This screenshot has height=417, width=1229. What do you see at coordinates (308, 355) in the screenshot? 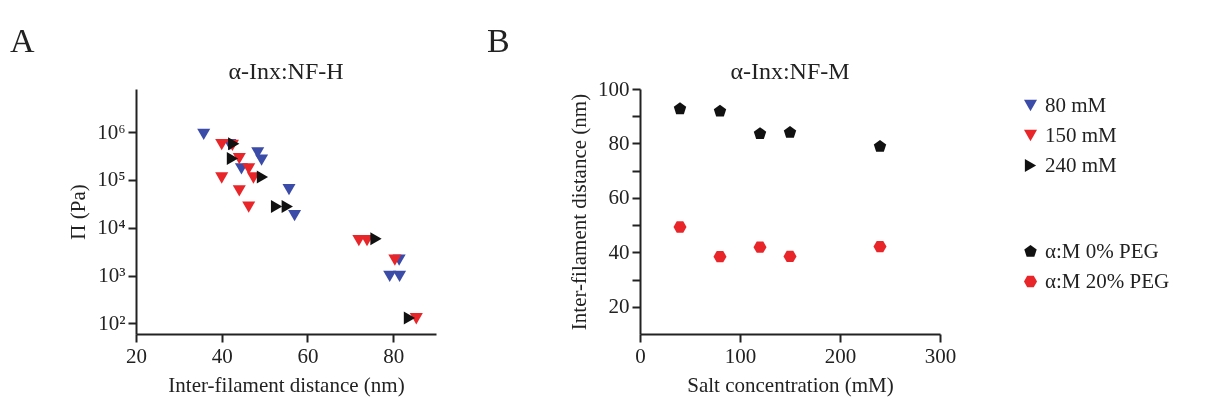
I see `x-tick-label: 60` at bounding box center [308, 355].